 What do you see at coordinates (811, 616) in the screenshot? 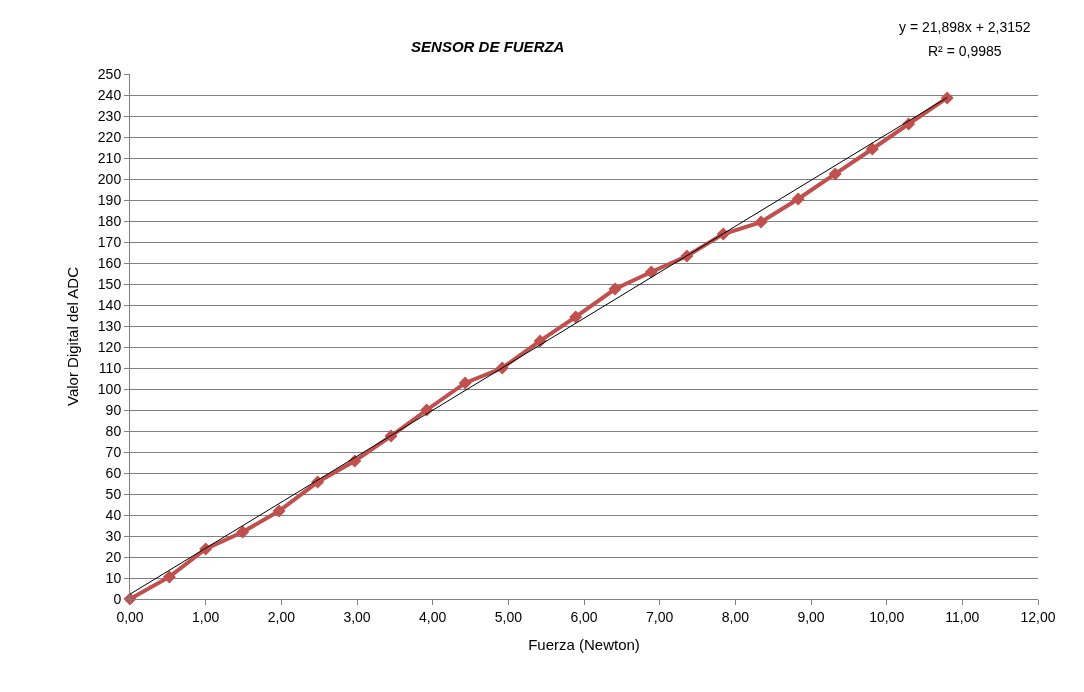
I see `x-tick-label: 9,00` at bounding box center [811, 616].